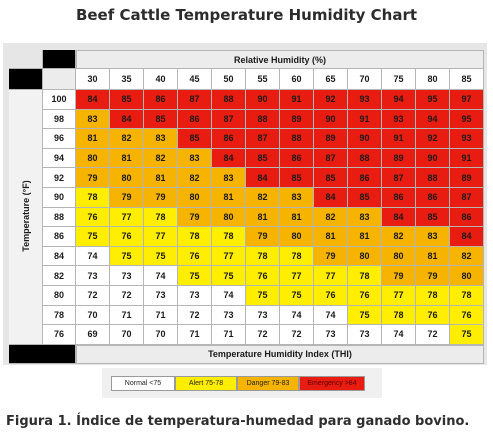 The width and height of the screenshot is (493, 442). I want to click on heatmap-cell: 69, so click(93, 335).